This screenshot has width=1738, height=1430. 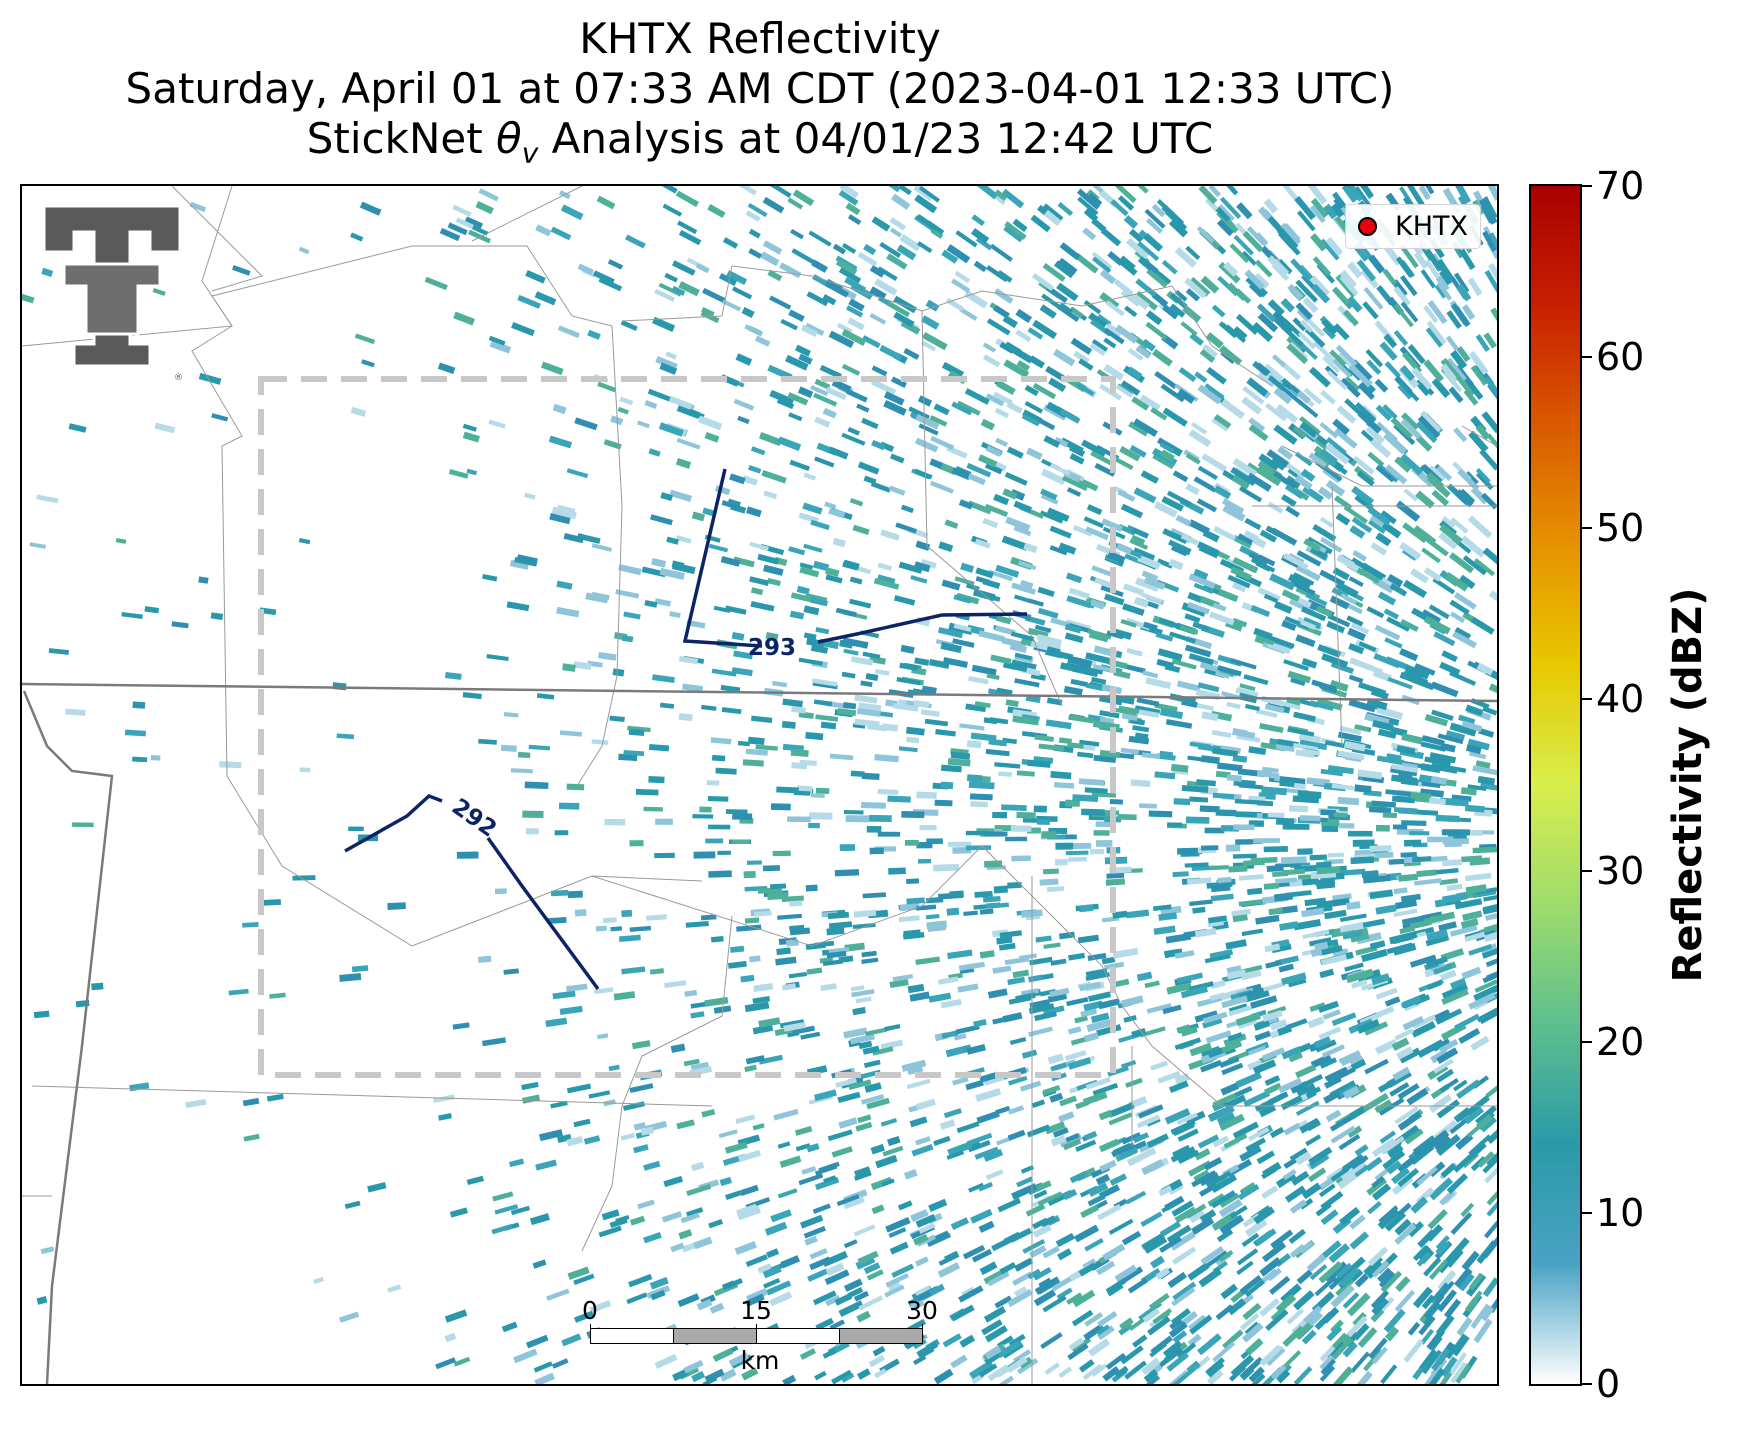 I want to click on map-legend: KHTX, so click(x=1413, y=226).